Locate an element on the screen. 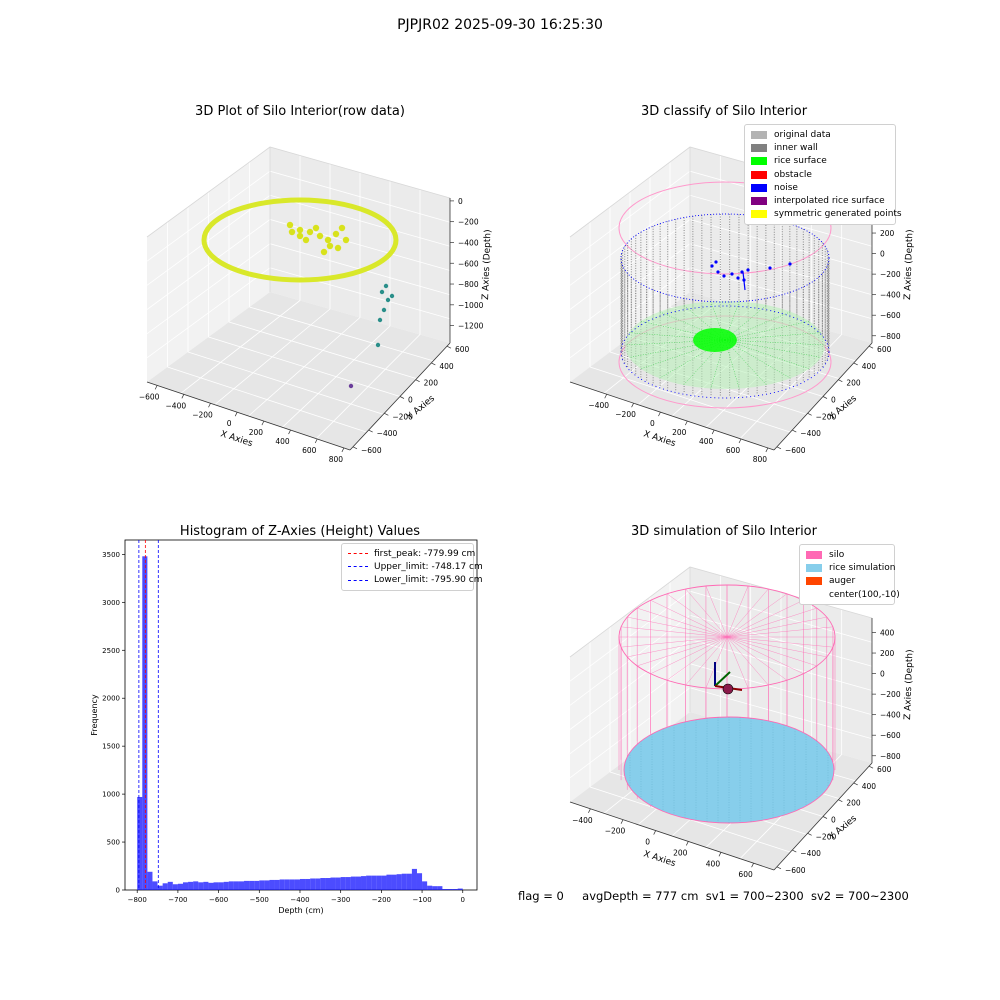 This screenshot has width=1000, height=1000. p3-x-tick-label: −400 is located at coordinates (299, 900).